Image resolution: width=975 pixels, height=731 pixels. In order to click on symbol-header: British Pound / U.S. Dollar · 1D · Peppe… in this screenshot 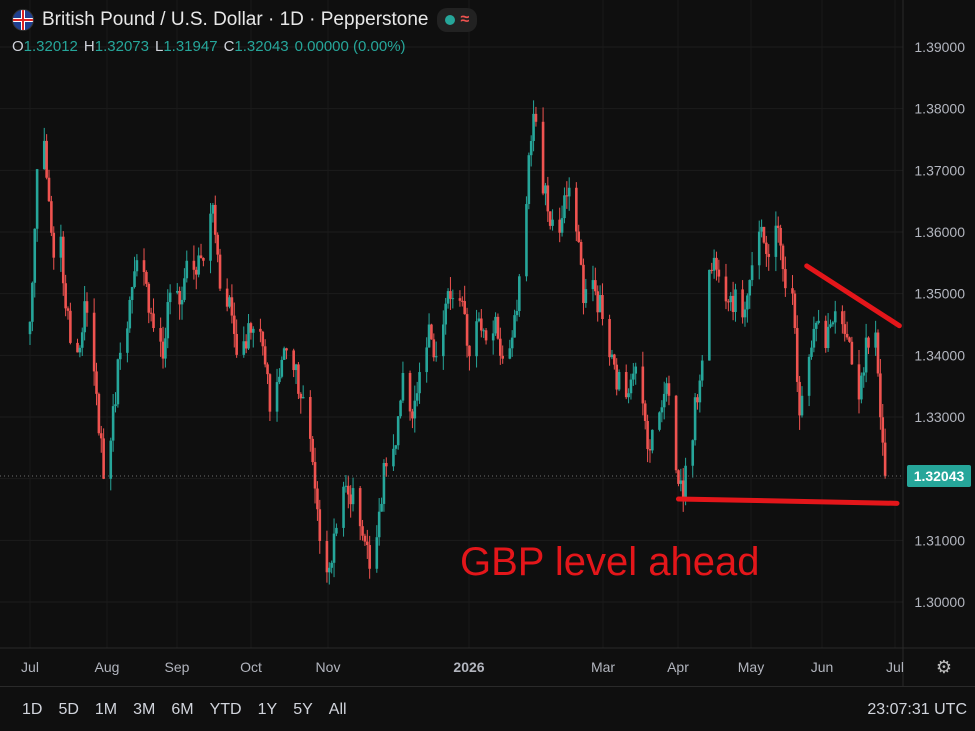, I will do `click(245, 20)`.